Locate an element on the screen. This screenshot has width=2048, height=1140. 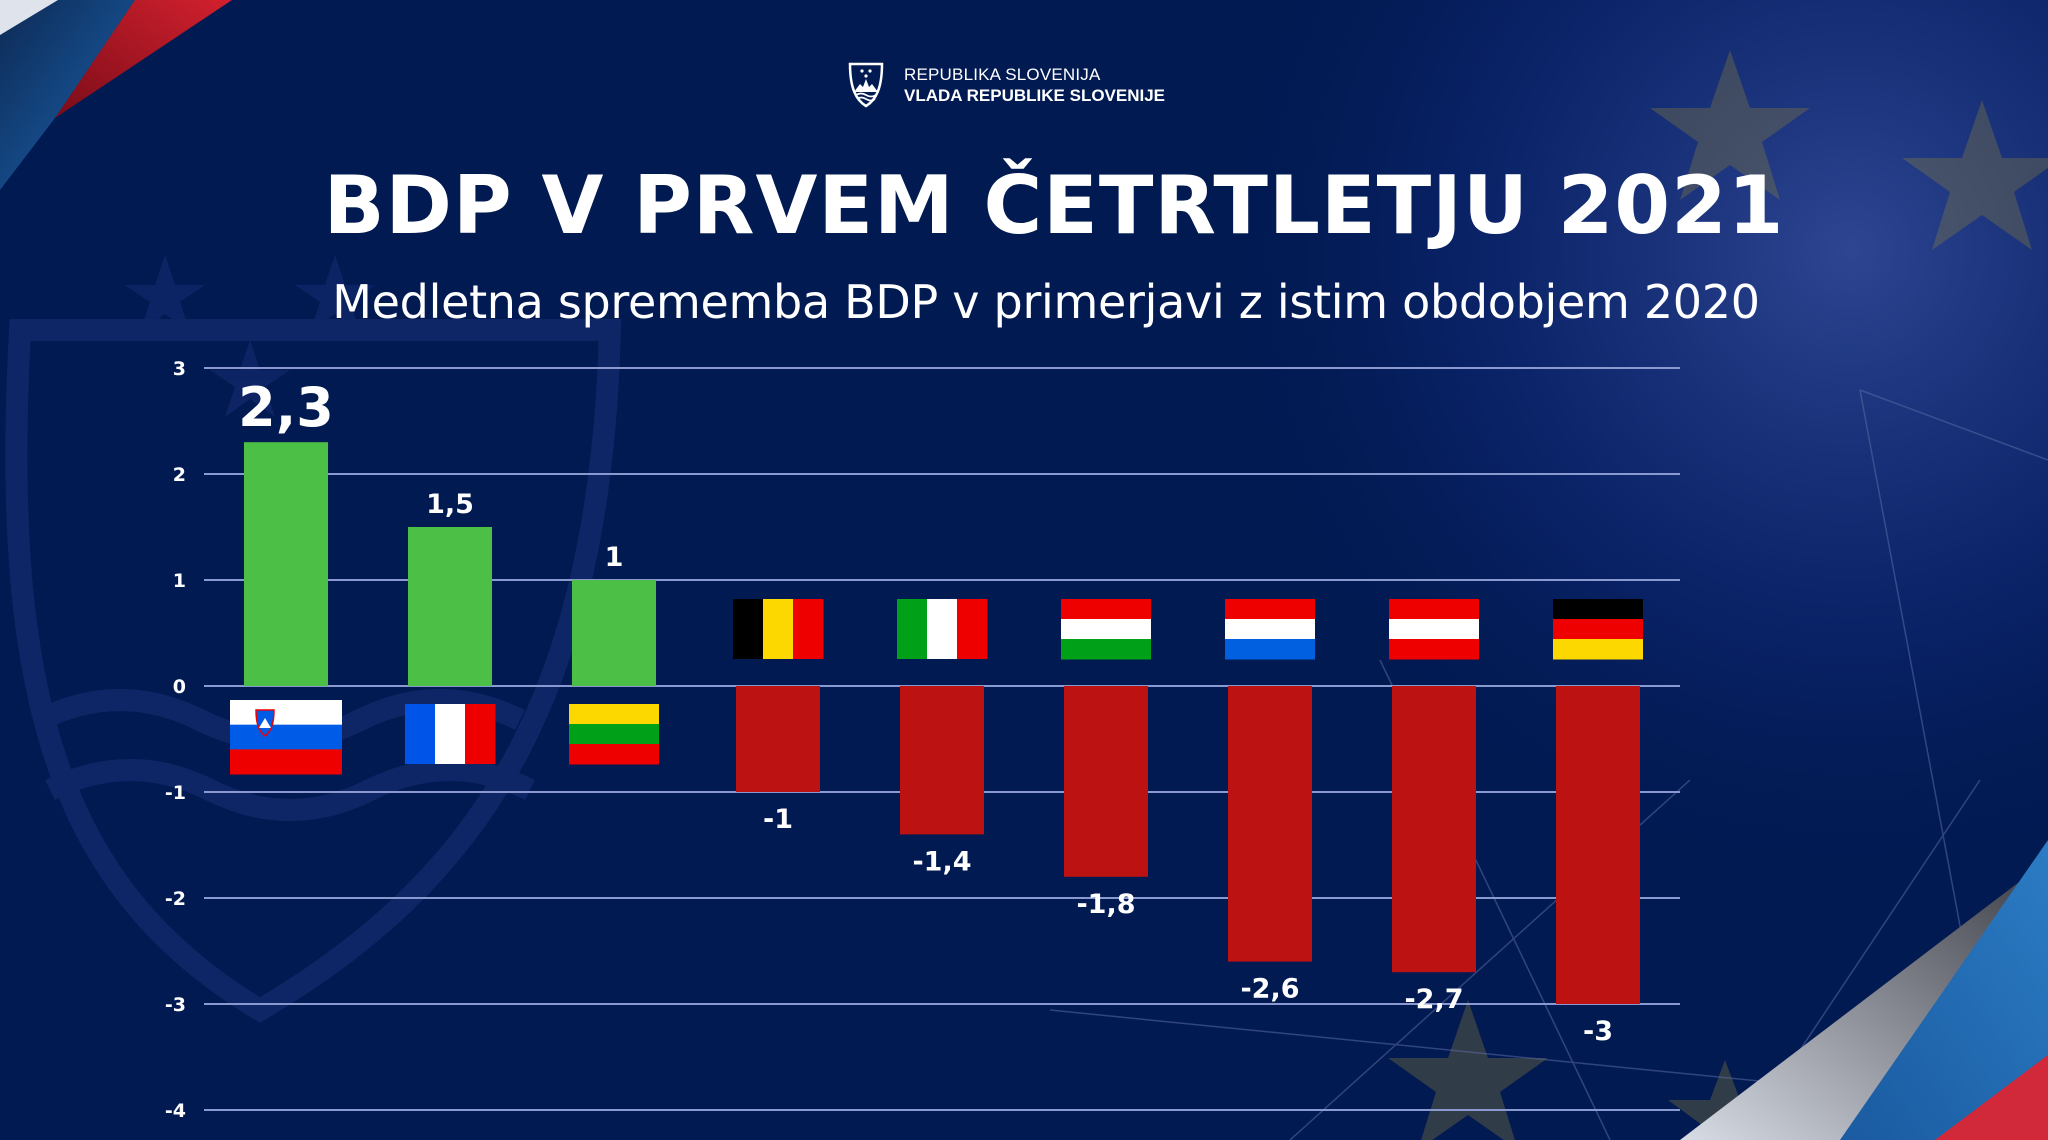
value-label-slovenia: 2,3 is located at coordinates (286, 407).